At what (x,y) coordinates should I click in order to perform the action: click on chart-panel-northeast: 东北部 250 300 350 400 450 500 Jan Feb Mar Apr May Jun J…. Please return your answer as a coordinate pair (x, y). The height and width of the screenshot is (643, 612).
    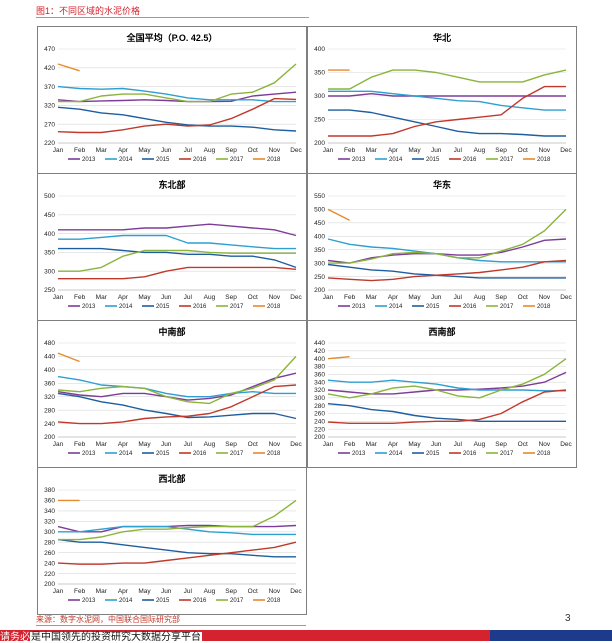
    Looking at the image, I should click on (172, 247).